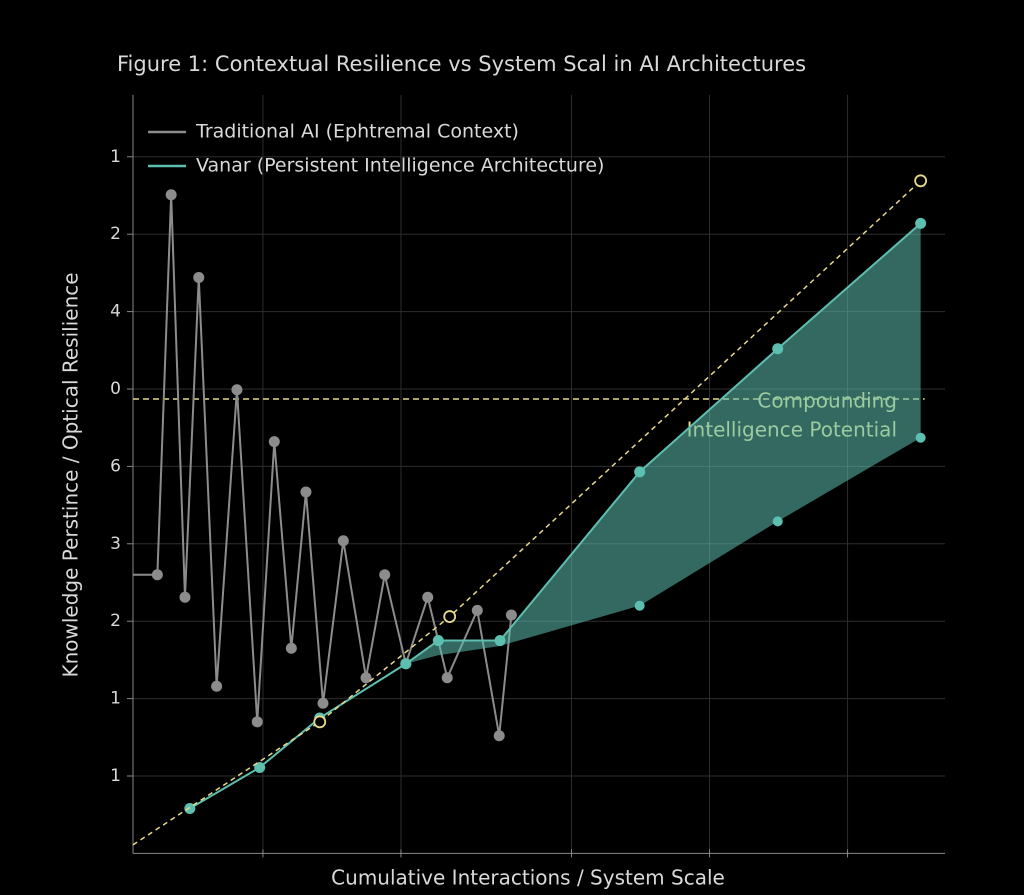  I want to click on y-tick-label: 6, so click(115, 466).